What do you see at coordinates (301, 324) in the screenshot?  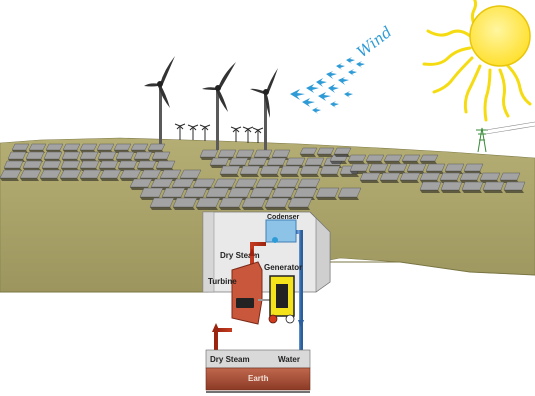 I see `down-arrow-icon` at bounding box center [301, 324].